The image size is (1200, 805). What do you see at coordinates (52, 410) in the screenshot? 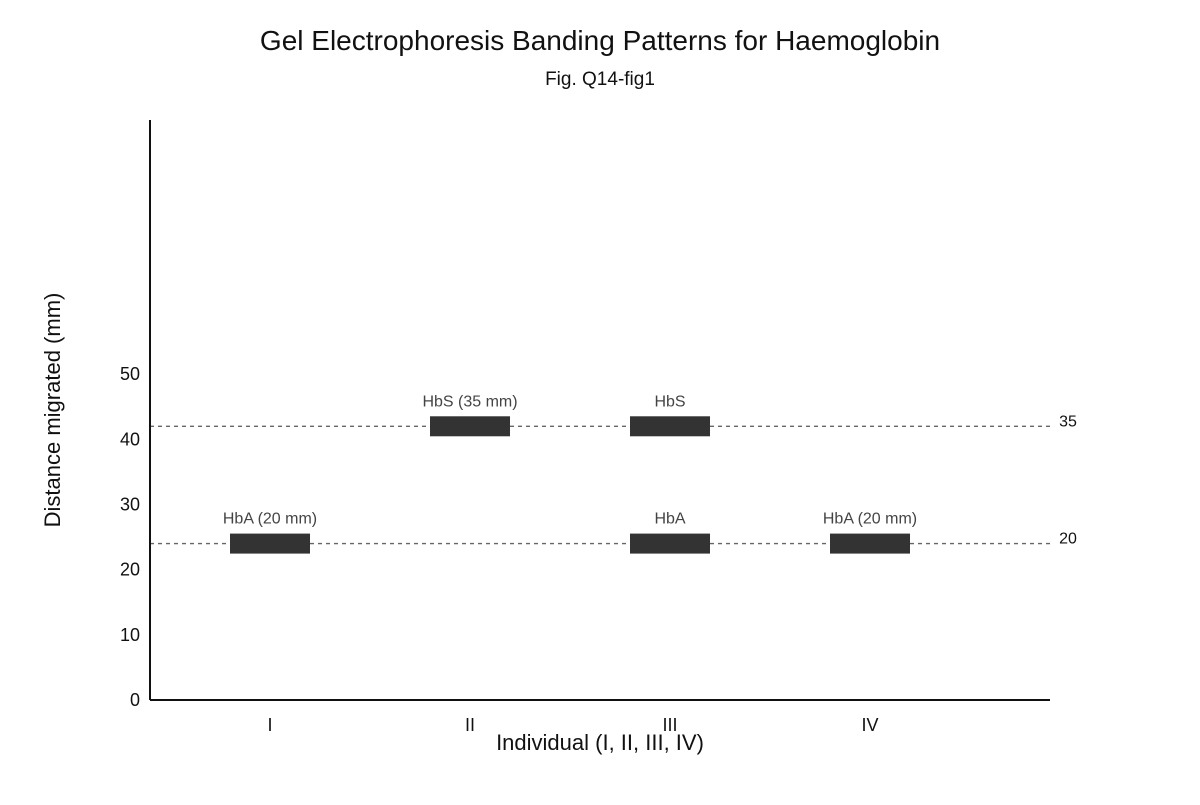
I see `y-axis-title: Distance migrated (mm)` at bounding box center [52, 410].